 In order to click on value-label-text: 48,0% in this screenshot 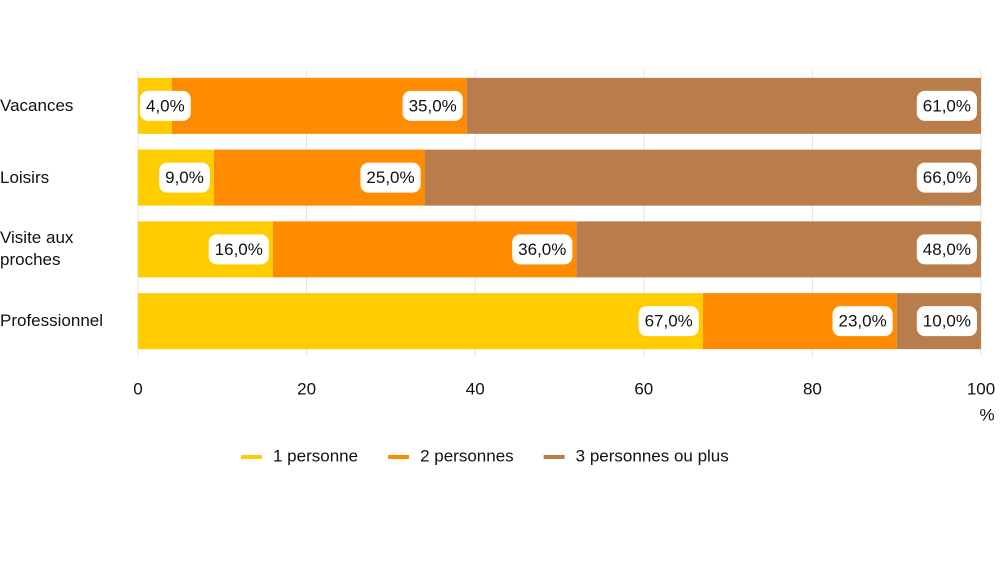, I will do `click(947, 249)`.